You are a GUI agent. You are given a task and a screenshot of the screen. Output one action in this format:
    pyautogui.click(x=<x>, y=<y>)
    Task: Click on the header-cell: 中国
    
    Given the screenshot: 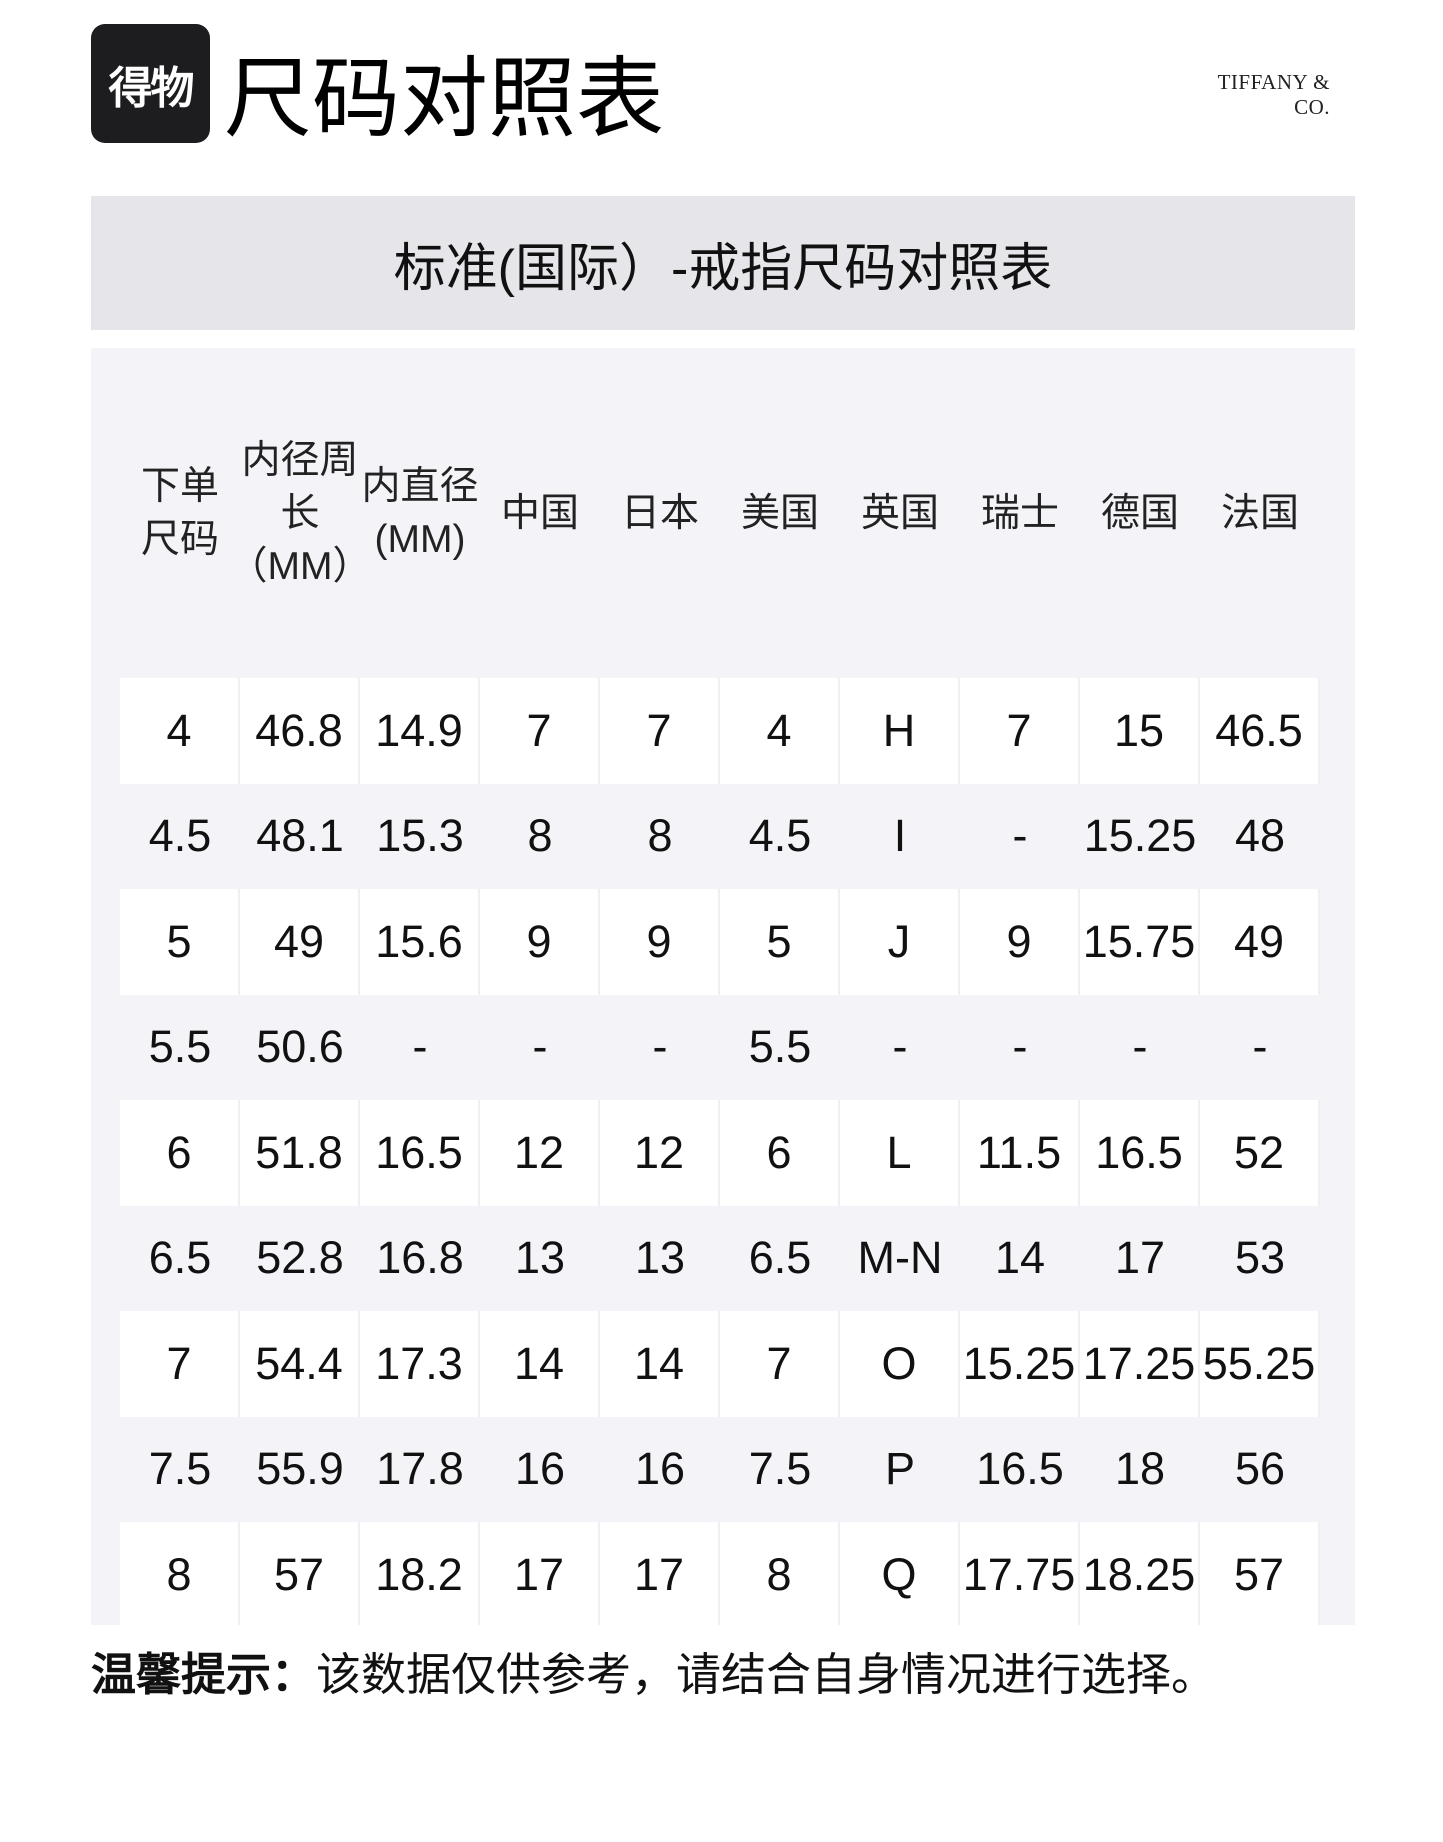 What is the action you would take?
    pyautogui.click(x=540, y=513)
    